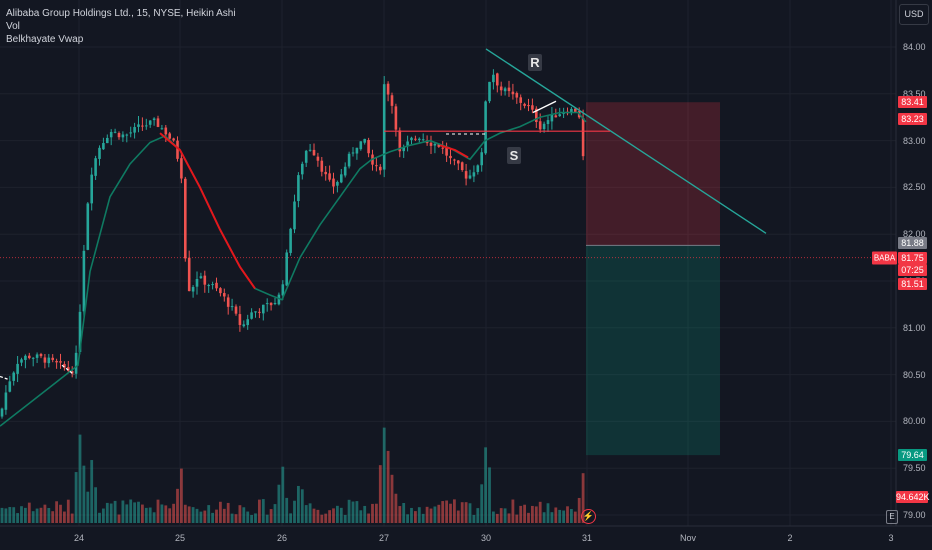  Describe the element at coordinates (912, 243) in the screenshot. I see `price-tag-entry: 81.88` at that location.